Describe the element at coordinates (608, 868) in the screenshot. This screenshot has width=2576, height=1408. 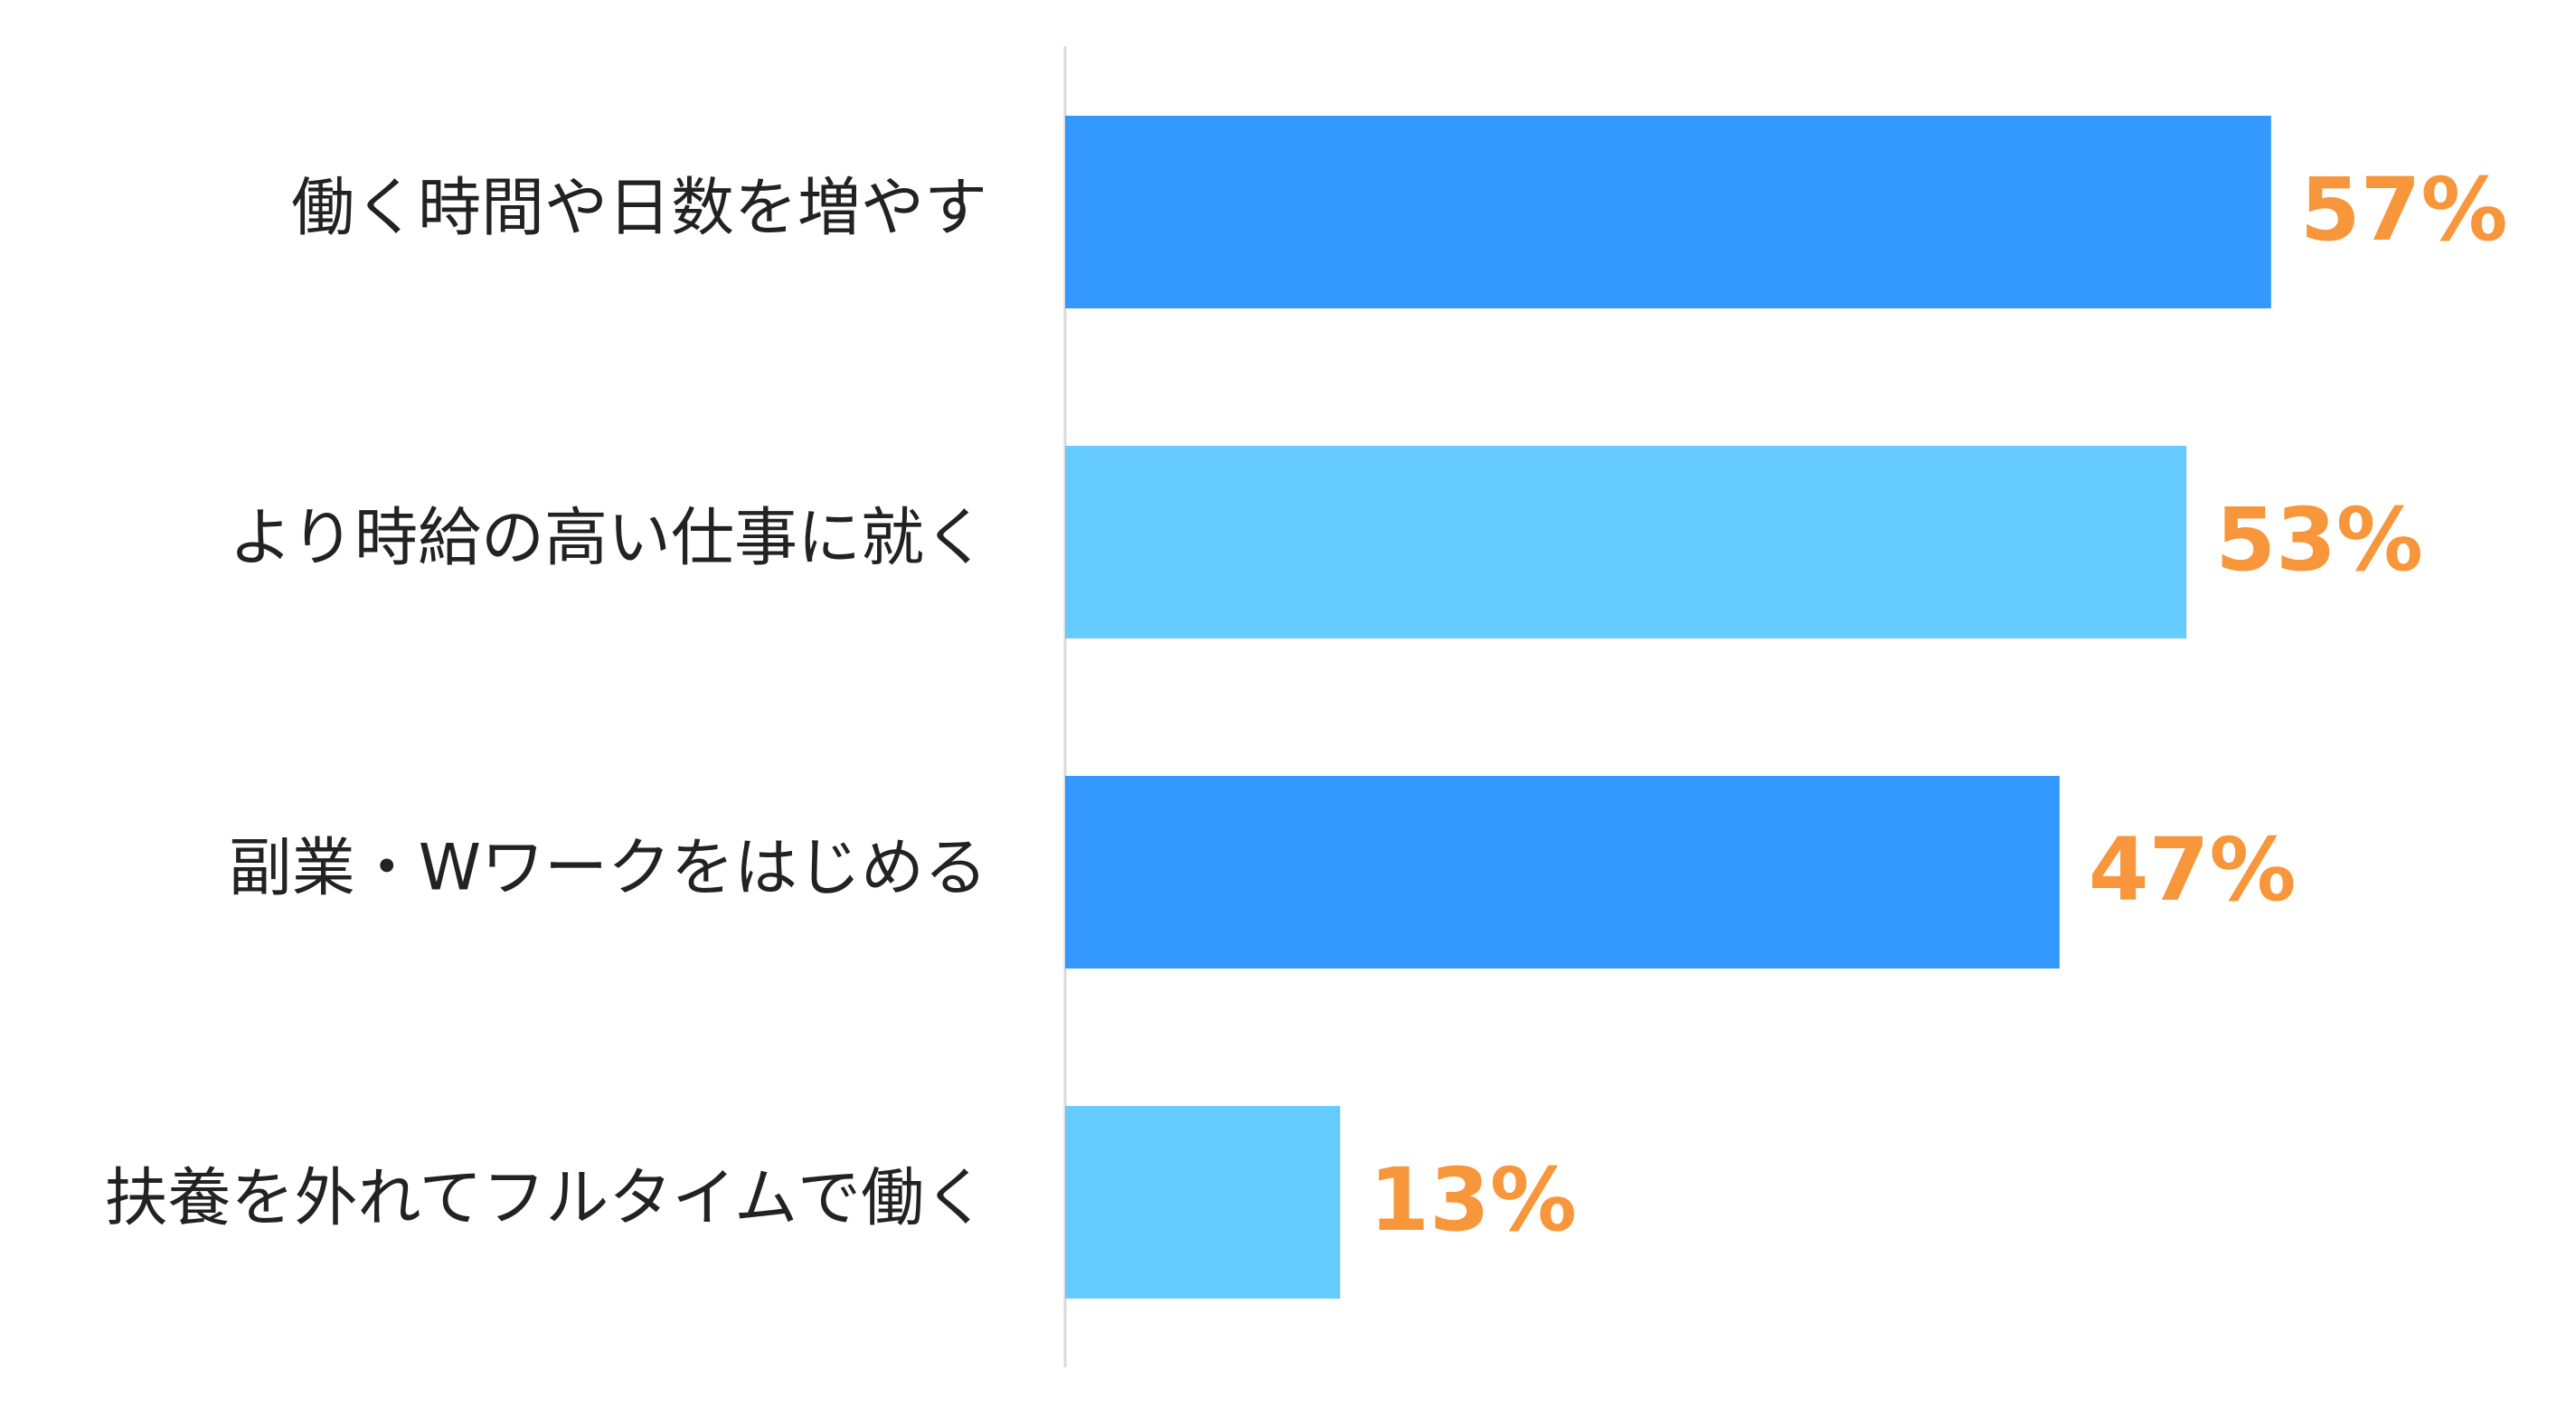
I see `category-label: 副業・Wワークをはじめる` at that location.